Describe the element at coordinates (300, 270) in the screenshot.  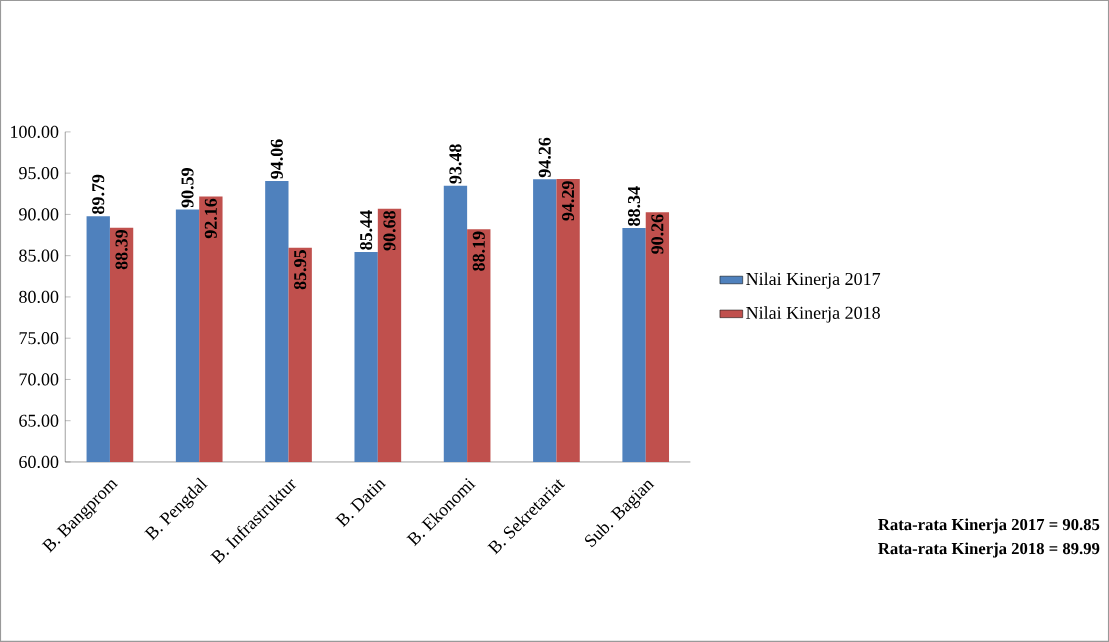
I see `data-label: 85.95` at that location.